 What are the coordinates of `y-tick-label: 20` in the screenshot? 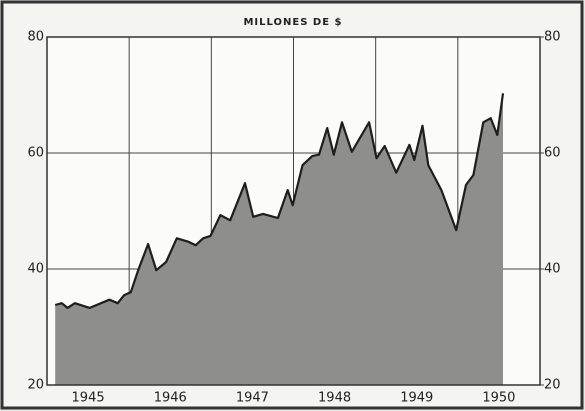 It's located at (35, 385).